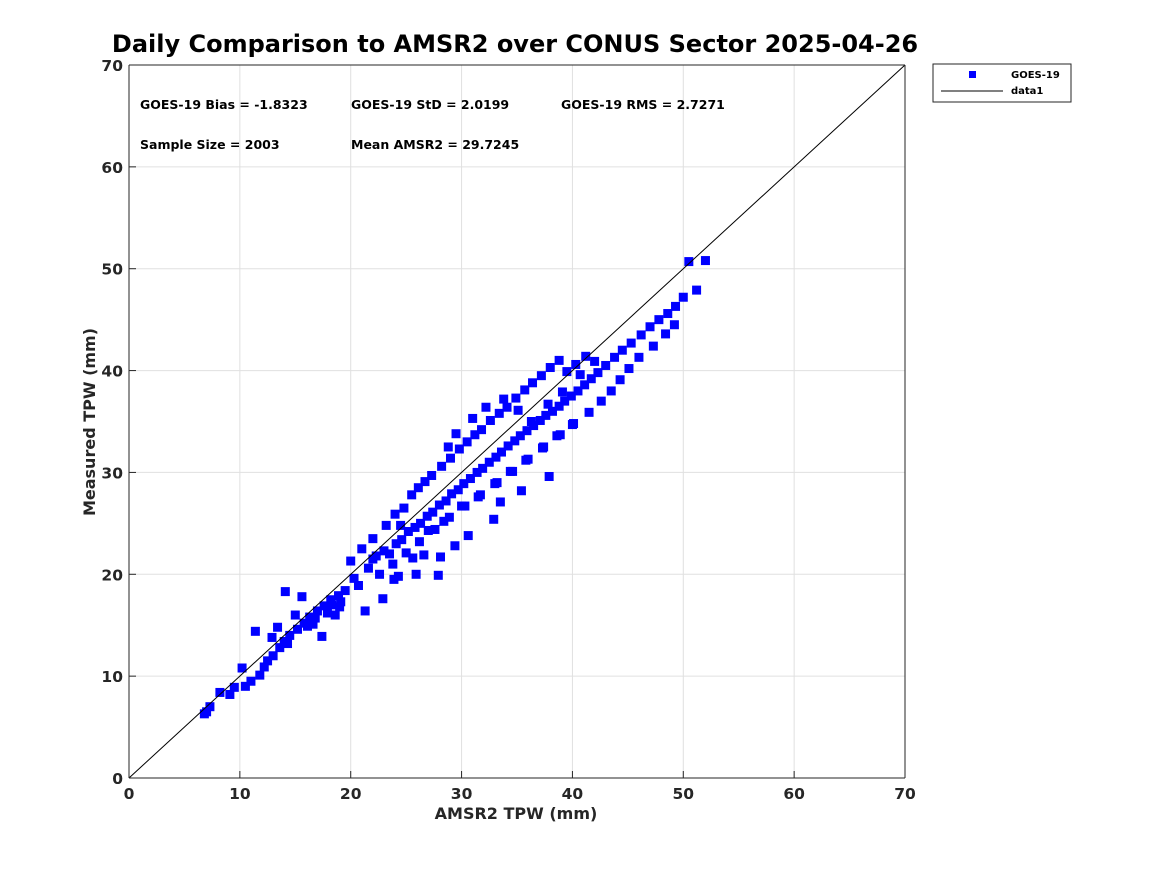 Image resolution: width=1167 pixels, height=875 pixels. Describe the element at coordinates (129, 794) in the screenshot. I see `x-tick-label: 0` at that location.